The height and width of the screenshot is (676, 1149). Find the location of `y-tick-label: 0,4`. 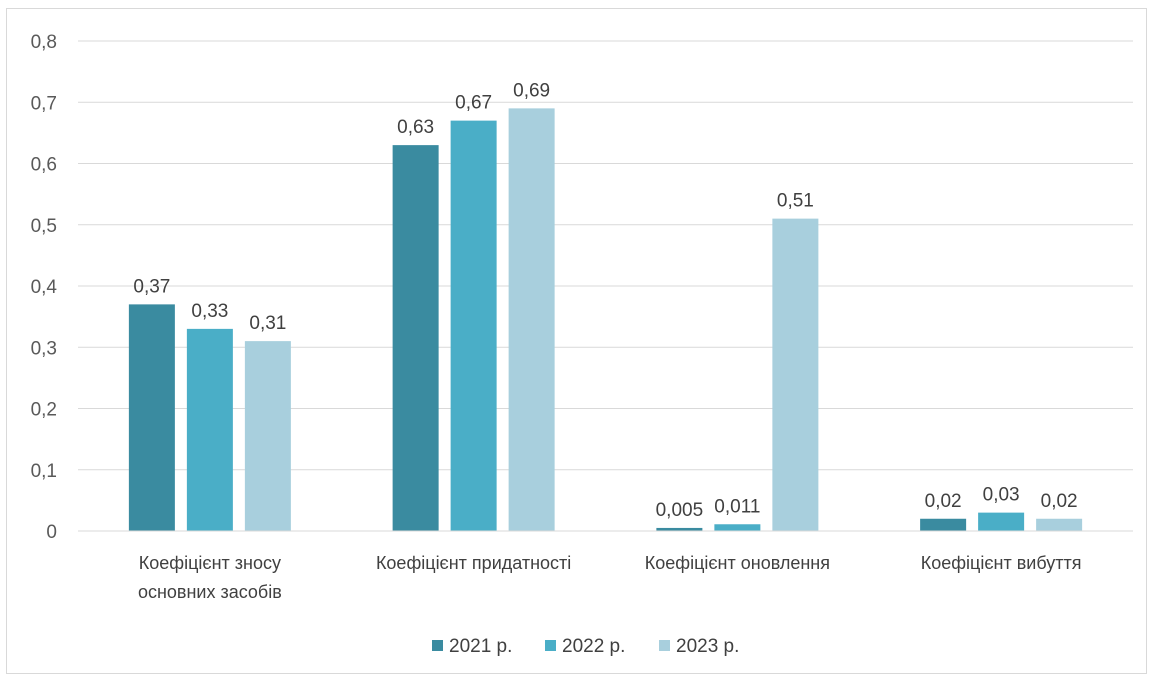

y-tick-label: 0,4 is located at coordinates (44, 287).